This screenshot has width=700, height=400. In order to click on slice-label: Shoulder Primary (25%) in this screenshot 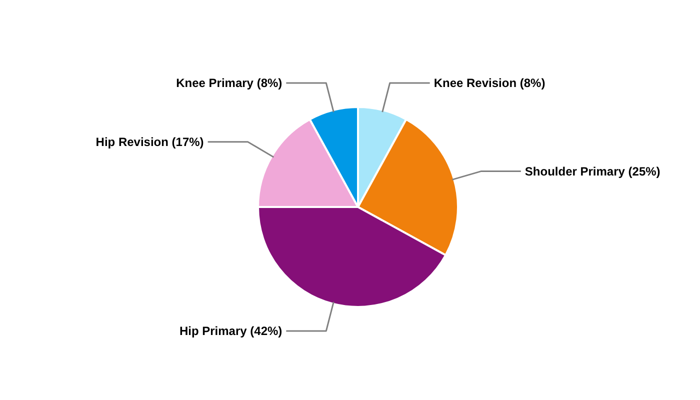, I will do `click(592, 171)`.